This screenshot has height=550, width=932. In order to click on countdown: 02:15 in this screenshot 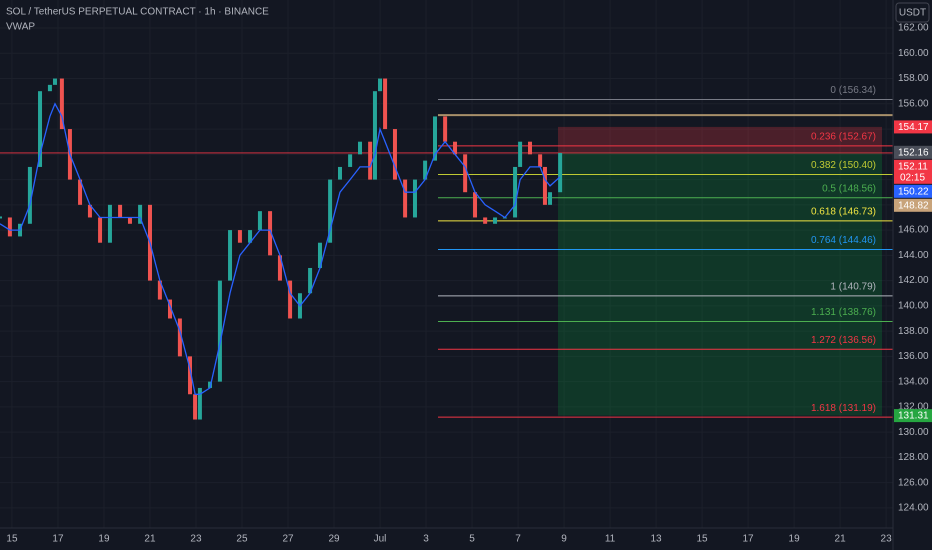, I will do `click(912, 177)`.